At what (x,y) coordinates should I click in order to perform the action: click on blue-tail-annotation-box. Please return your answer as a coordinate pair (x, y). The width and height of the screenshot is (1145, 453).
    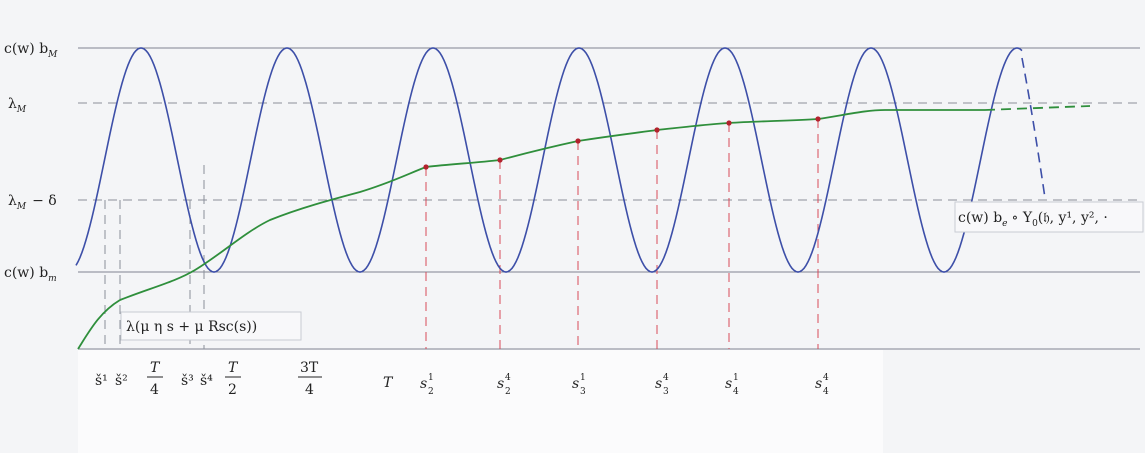
    Looking at the image, I should click on (1049, 217).